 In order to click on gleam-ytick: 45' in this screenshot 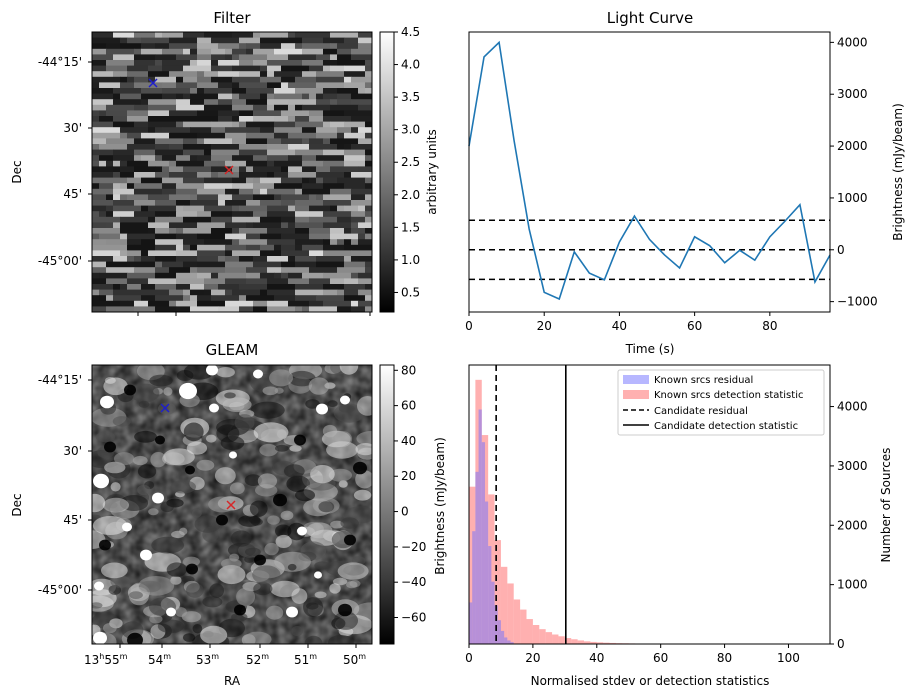, I will do `click(72, 520)`.